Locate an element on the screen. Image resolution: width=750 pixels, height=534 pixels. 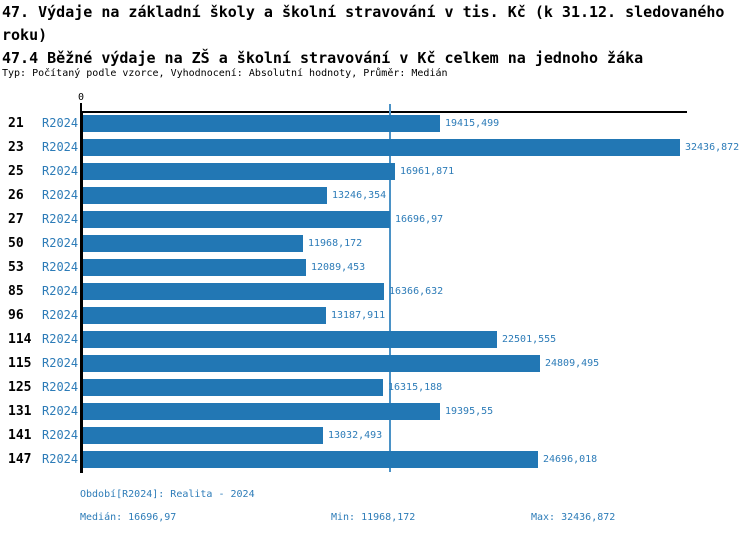
axis-zero-tick-label: 0 is located at coordinates (81, 97).